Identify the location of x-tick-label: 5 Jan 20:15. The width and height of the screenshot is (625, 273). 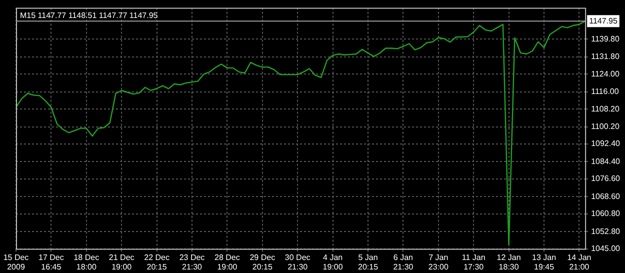
(368, 262).